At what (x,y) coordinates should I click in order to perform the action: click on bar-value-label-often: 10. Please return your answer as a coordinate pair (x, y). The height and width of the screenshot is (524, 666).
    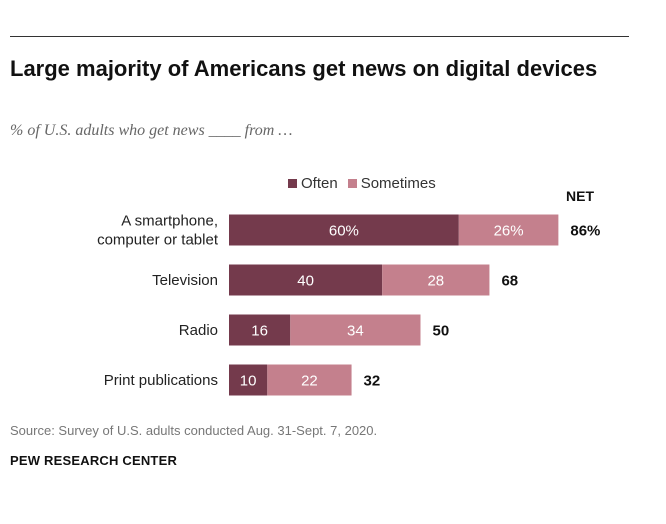
    Looking at the image, I should click on (248, 381).